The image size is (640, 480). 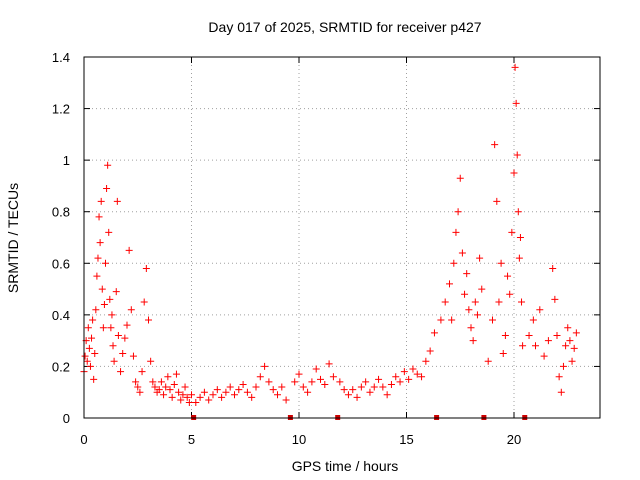 I want to click on y-tick-label: 1.4, so click(x=61, y=57).